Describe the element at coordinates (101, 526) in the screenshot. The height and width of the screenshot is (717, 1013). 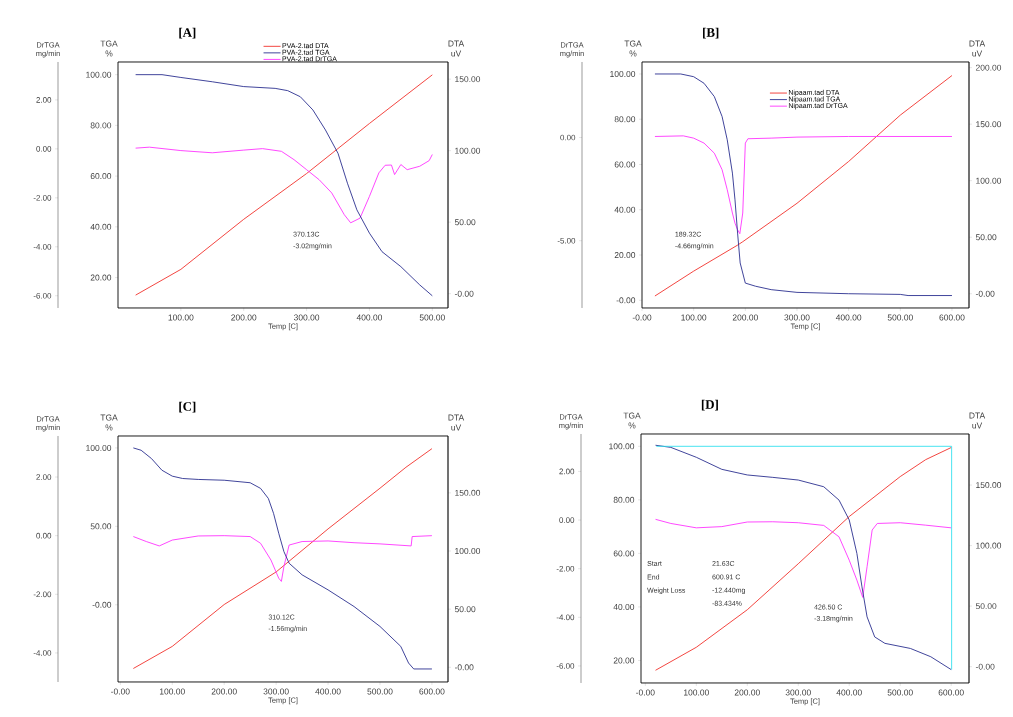
I see `y-tick-label: 50.00` at that location.